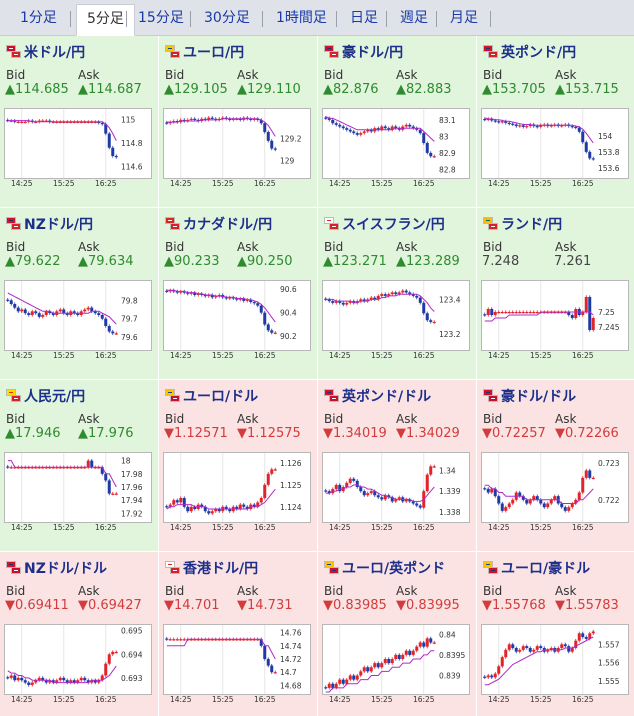 Image resolution: width=634 pixels, height=716 pixels. I want to click on pair-title-link: ユーロ/ドル, so click(211, 395).